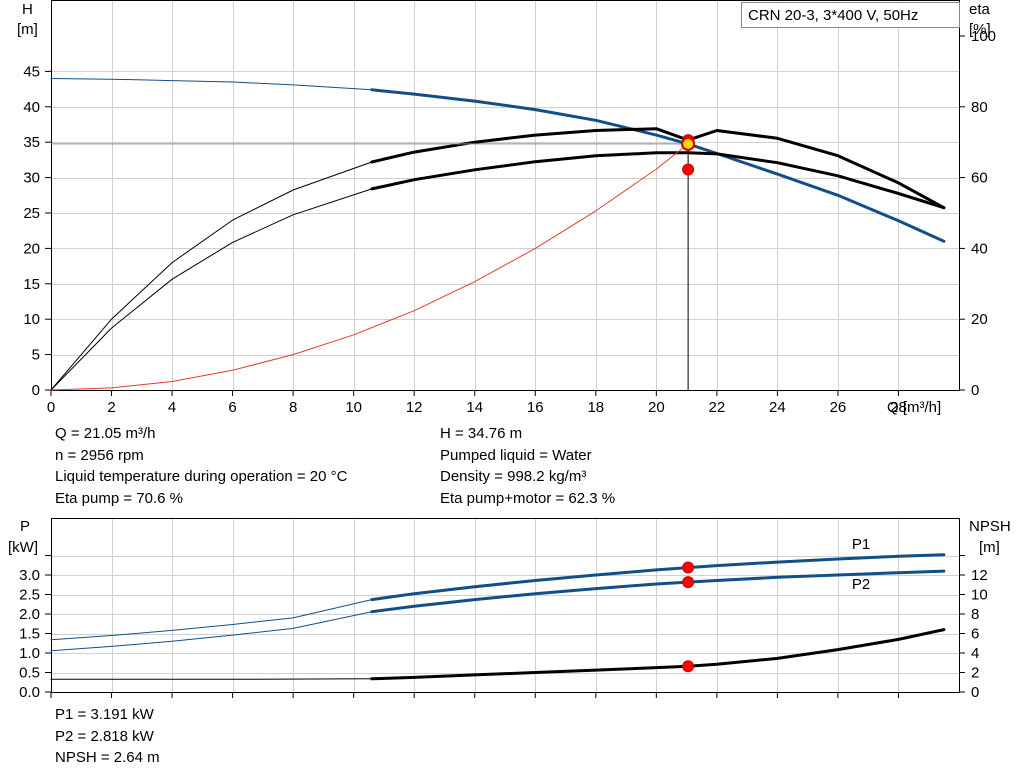  What do you see at coordinates (211, 679) in the screenshot?
I see `npsh-curve-extension` at bounding box center [211, 679].